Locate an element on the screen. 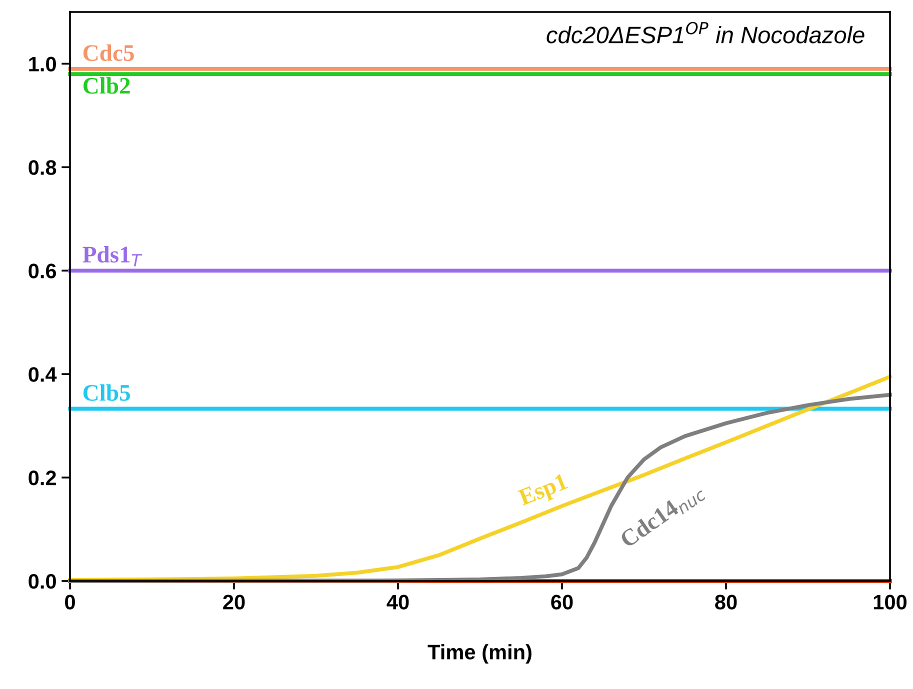 Image resolution: width=913 pixels, height=689 pixels. y-tick-label: 0.8 is located at coordinates (42, 167).